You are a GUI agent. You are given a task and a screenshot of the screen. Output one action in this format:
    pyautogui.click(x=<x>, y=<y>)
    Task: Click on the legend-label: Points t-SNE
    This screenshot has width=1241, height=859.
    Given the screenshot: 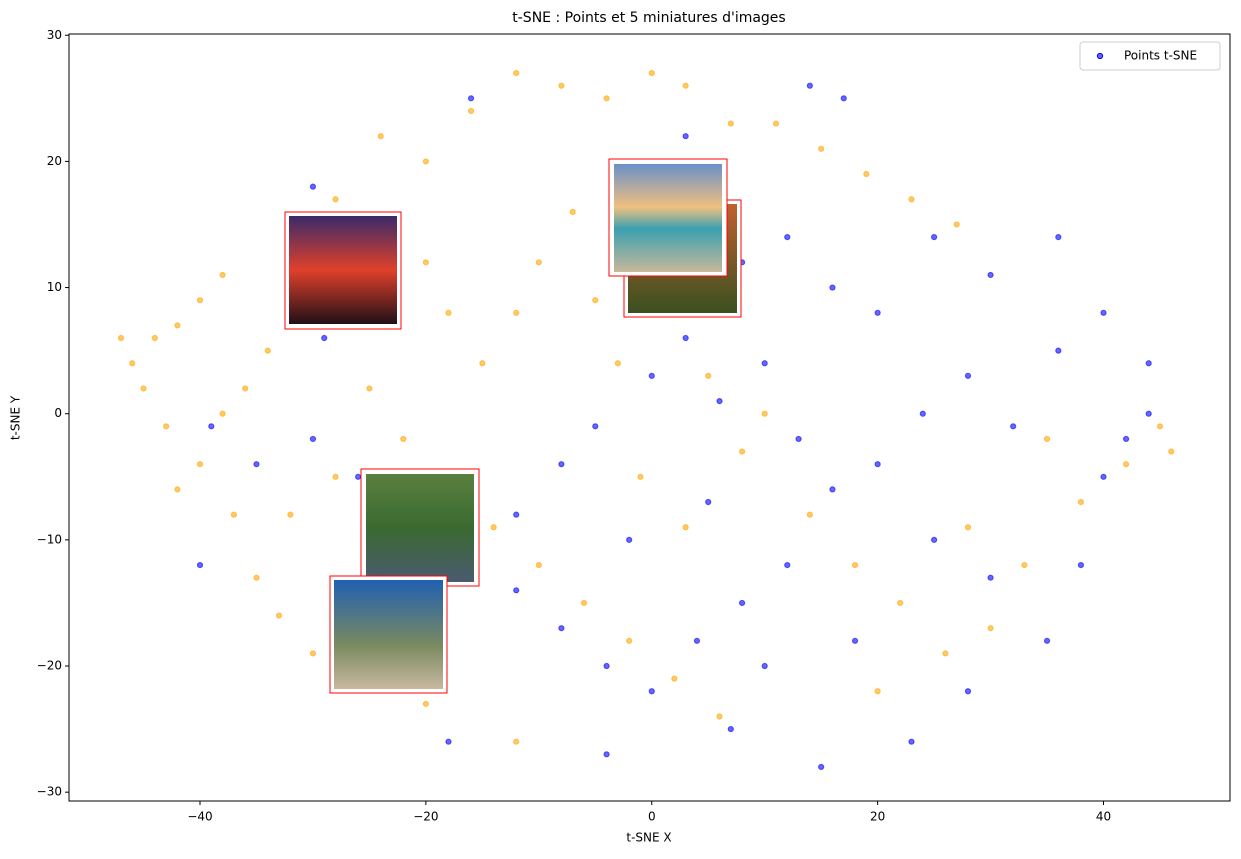 What is the action you would take?
    pyautogui.click(x=1160, y=56)
    